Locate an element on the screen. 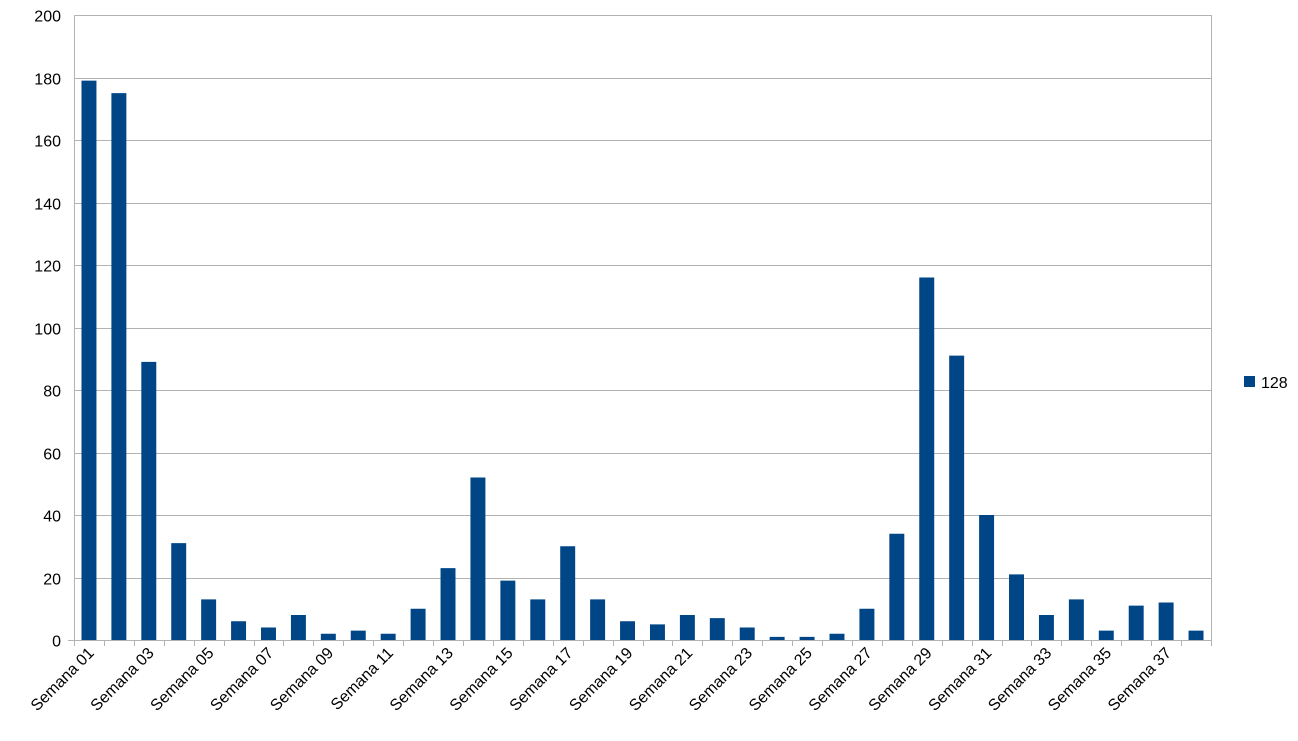  x-tick-label: Semana 17 is located at coordinates (542, 680).